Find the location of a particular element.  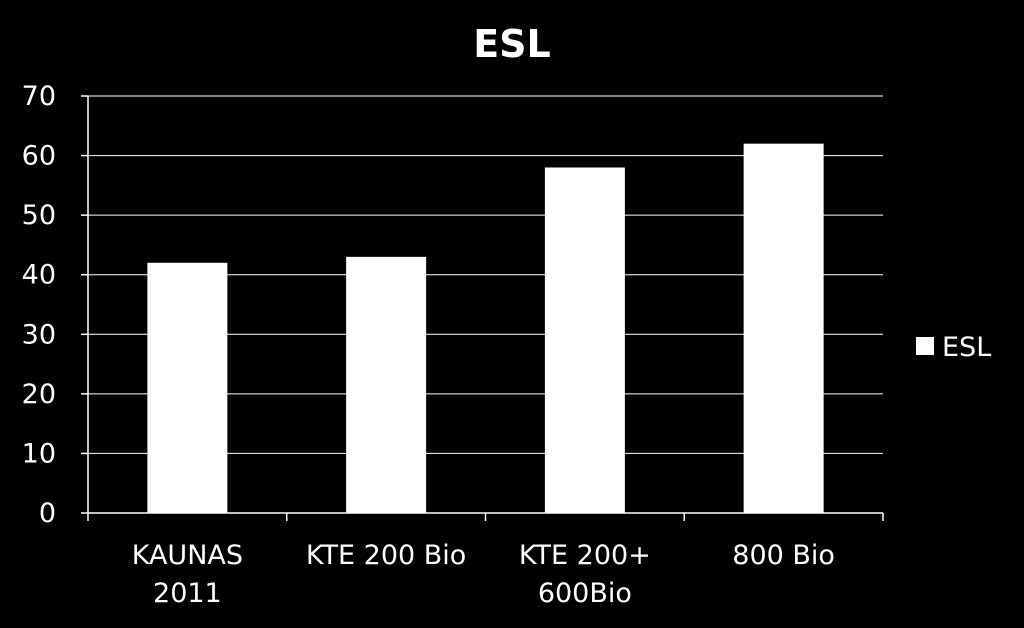

legend: ESL is located at coordinates (953, 347).